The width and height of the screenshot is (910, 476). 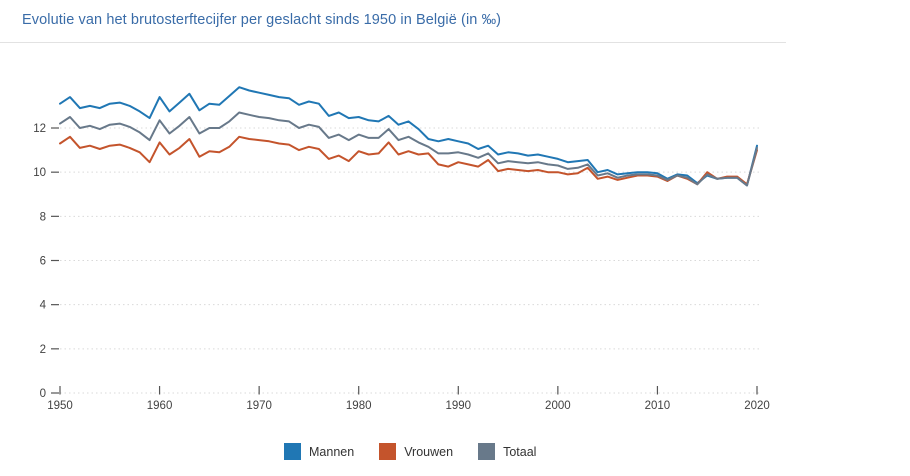 What do you see at coordinates (39, 129) in the screenshot?
I see `y-tick-label: 12` at bounding box center [39, 129].